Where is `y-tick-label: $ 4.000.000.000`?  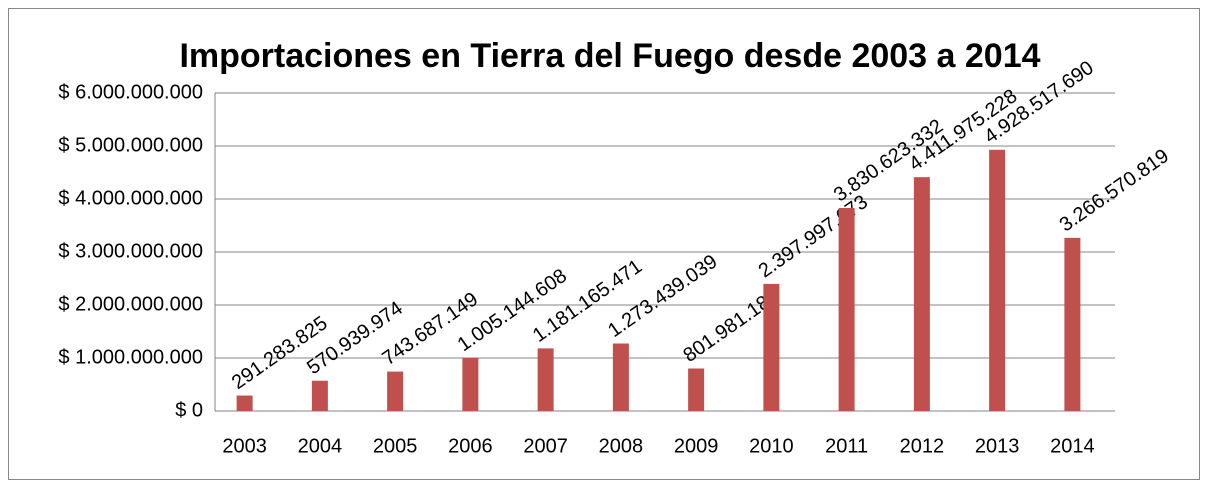 y-tick-label: $ 4.000.000.000 is located at coordinates (130, 198).